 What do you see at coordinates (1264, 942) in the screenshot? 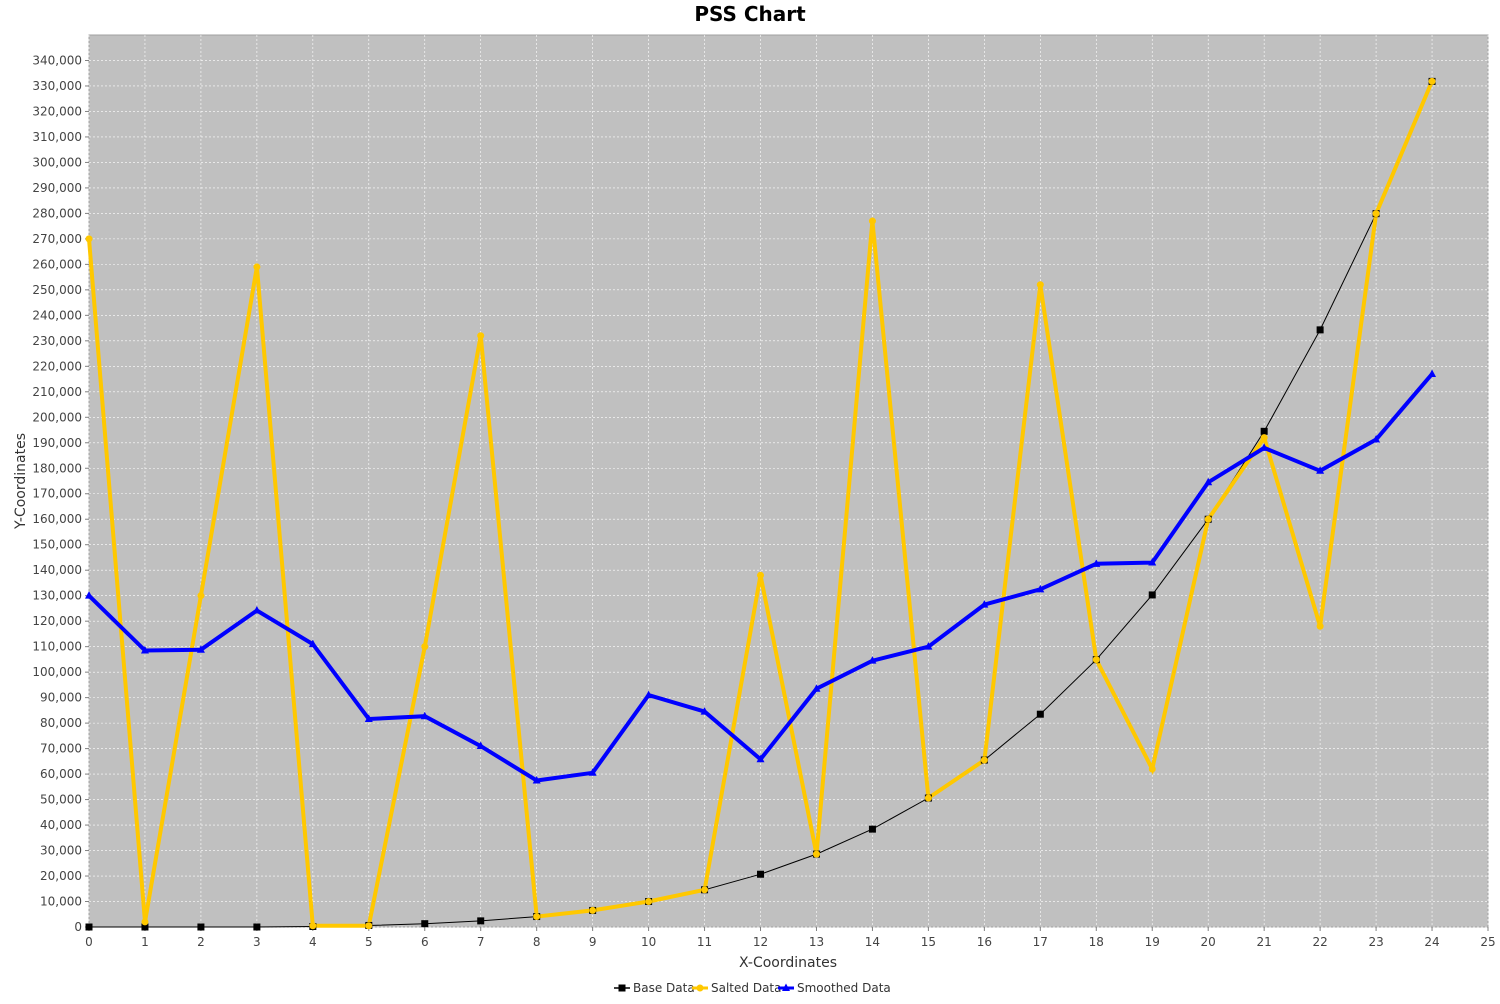
I see `x-tick-label: 21` at bounding box center [1264, 942].